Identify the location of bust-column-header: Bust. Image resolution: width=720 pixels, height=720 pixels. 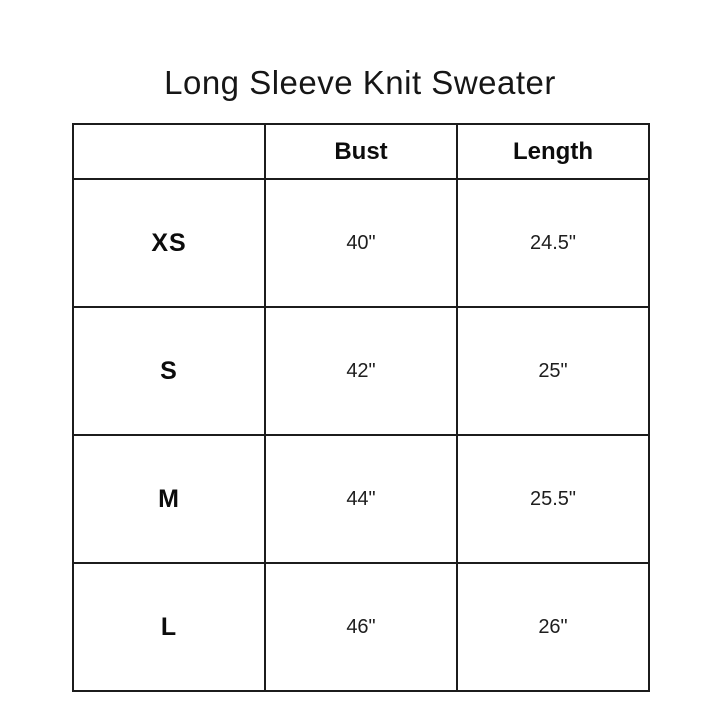
(361, 151).